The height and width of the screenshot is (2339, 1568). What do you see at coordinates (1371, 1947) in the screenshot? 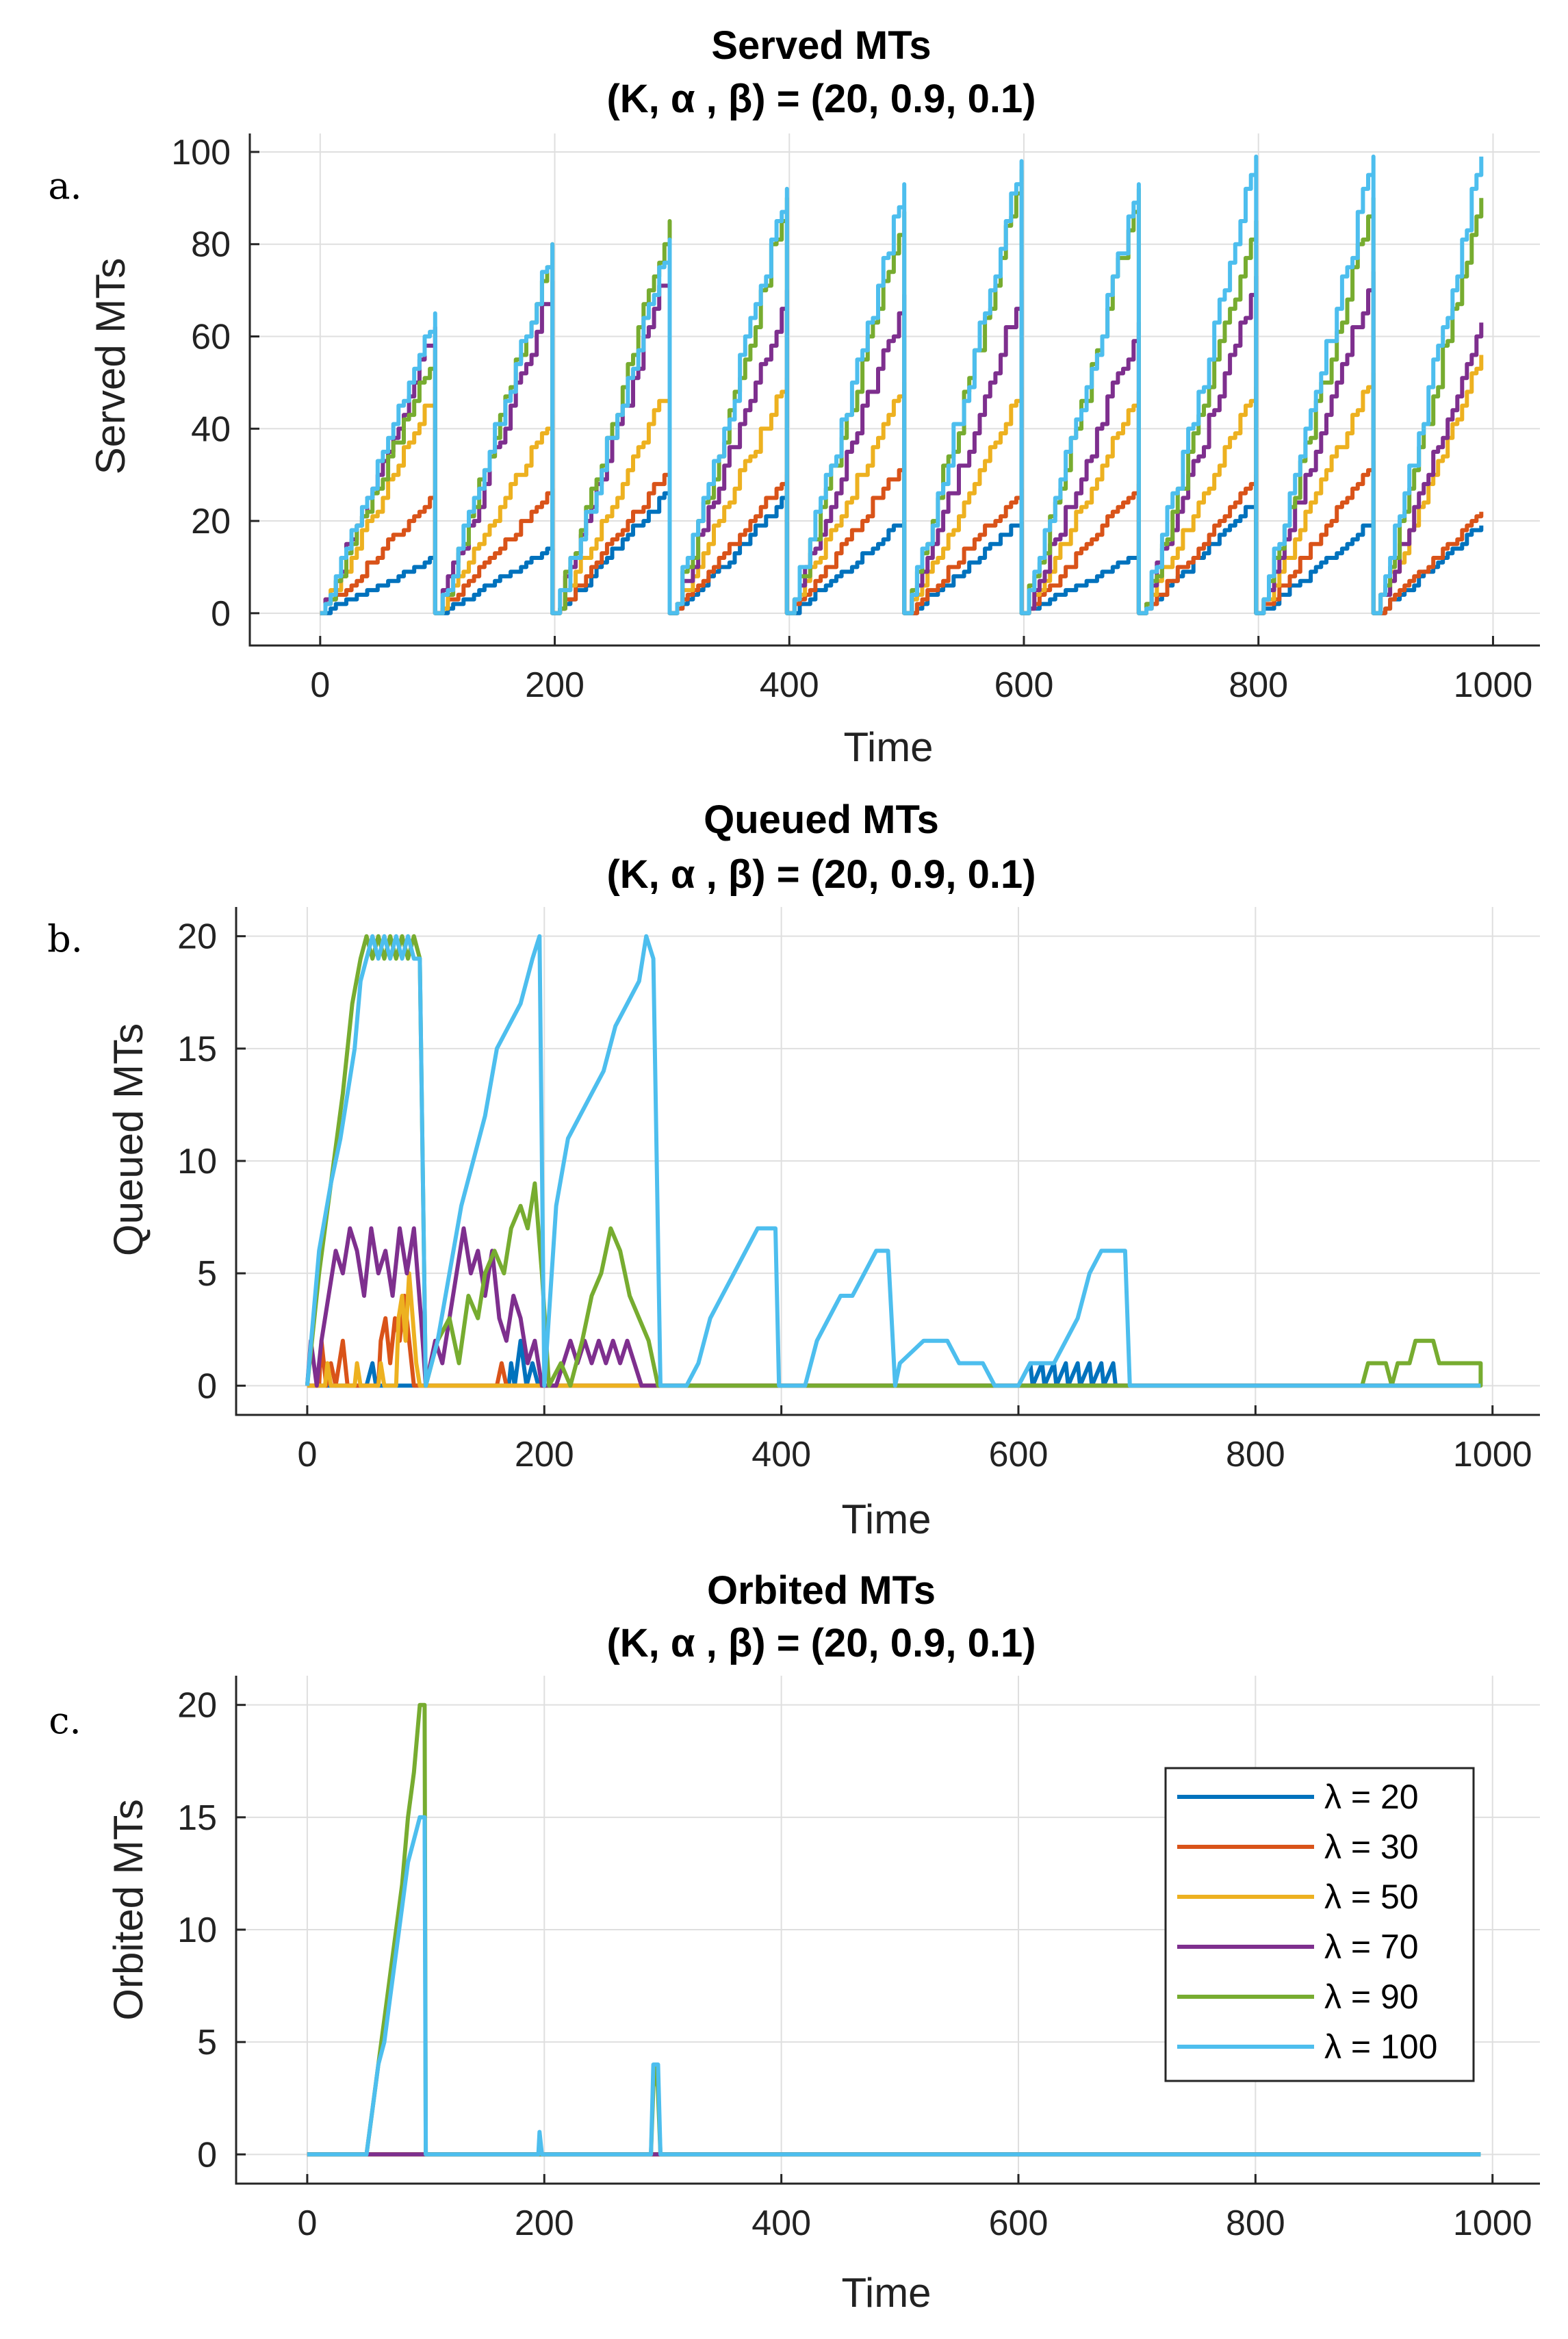
I see `legend-entry: λ = 70` at bounding box center [1371, 1947].